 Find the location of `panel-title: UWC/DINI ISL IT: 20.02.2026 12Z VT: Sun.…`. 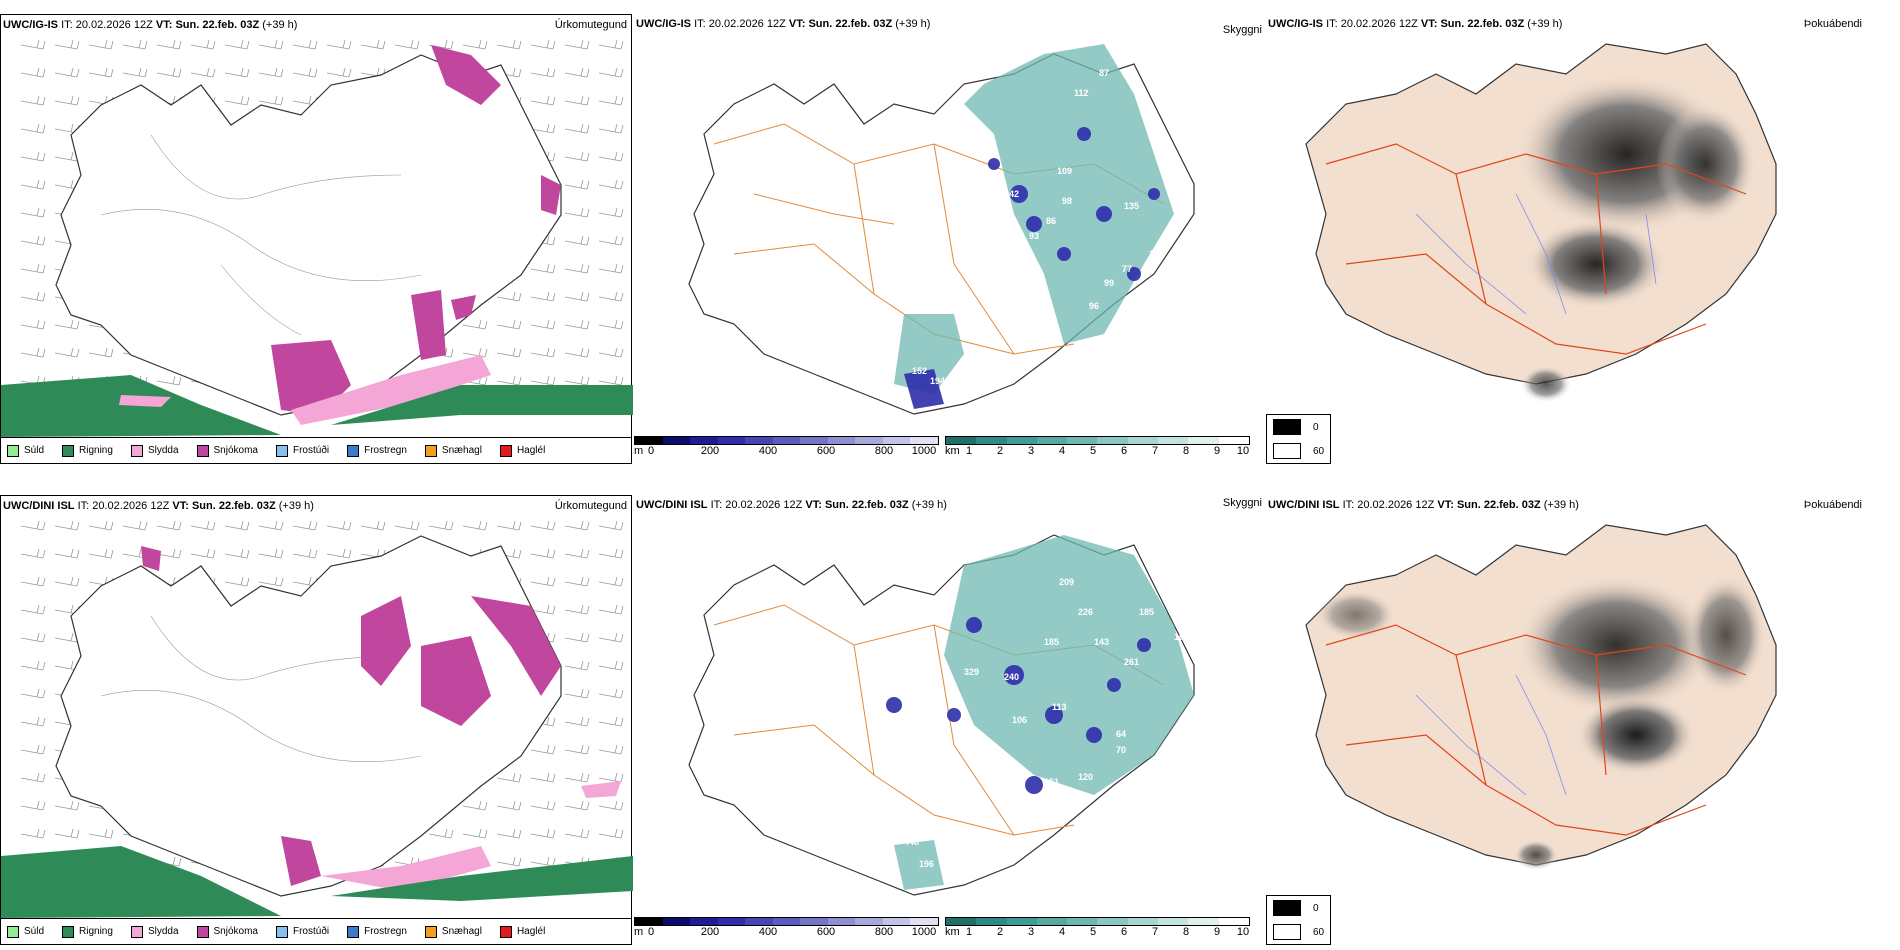

panel-title: UWC/DINI ISL IT: 20.02.2026 12Z VT: Sun.… is located at coordinates (791, 505).